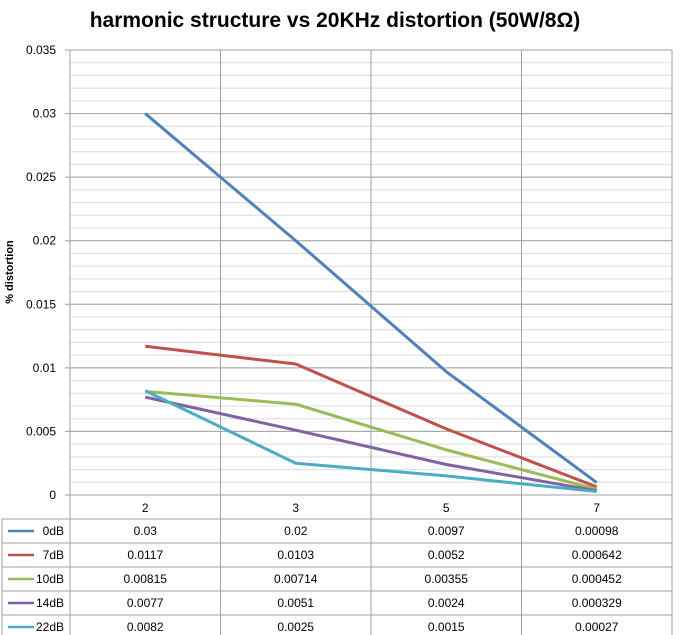 Image resolution: width=684 pixels, height=635 pixels. Describe the element at coordinates (596, 508) in the screenshot. I see `x-tick-label: 7` at that location.